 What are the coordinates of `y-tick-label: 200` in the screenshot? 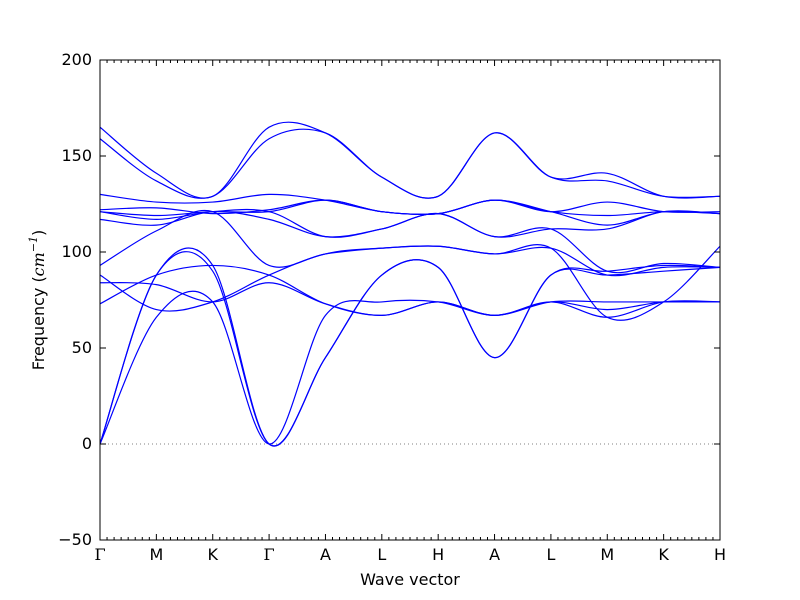 It's located at (76, 59).